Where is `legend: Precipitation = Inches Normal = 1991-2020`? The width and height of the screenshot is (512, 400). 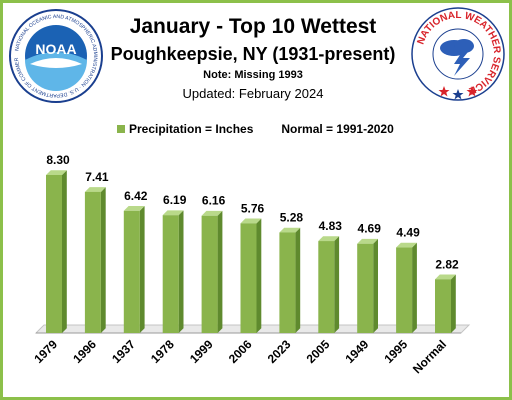 legend: Precipitation = Inches Normal = 1991-2020 is located at coordinates (255, 129).